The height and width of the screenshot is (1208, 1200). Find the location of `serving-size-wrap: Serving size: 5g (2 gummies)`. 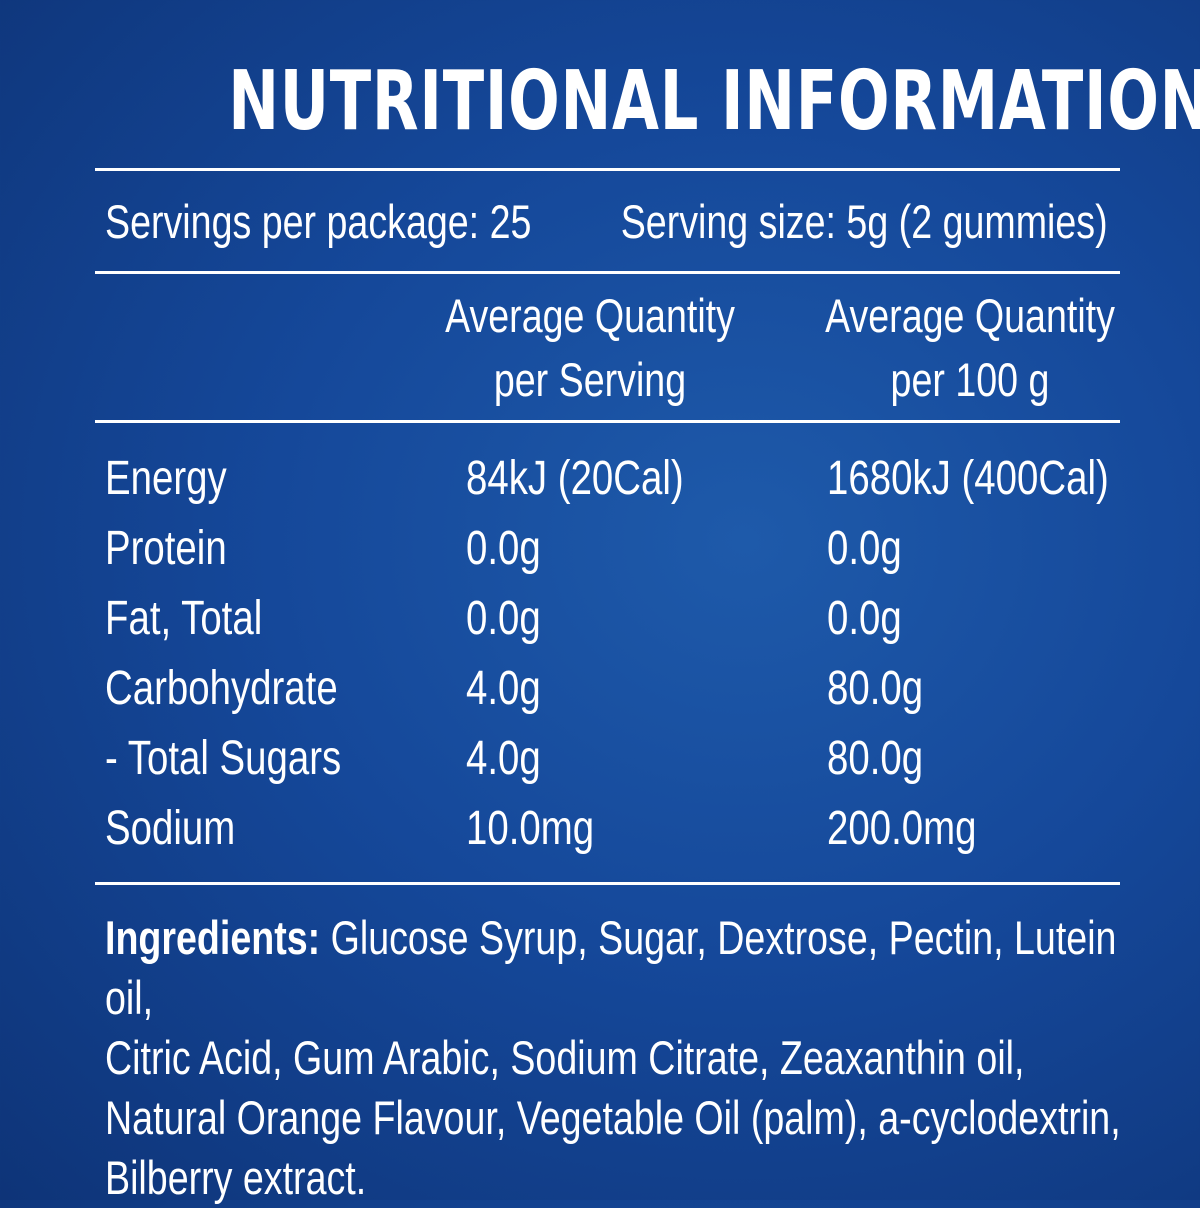

serving-size-wrap: Serving size: 5g (2 gummies) is located at coordinates (803, 222).